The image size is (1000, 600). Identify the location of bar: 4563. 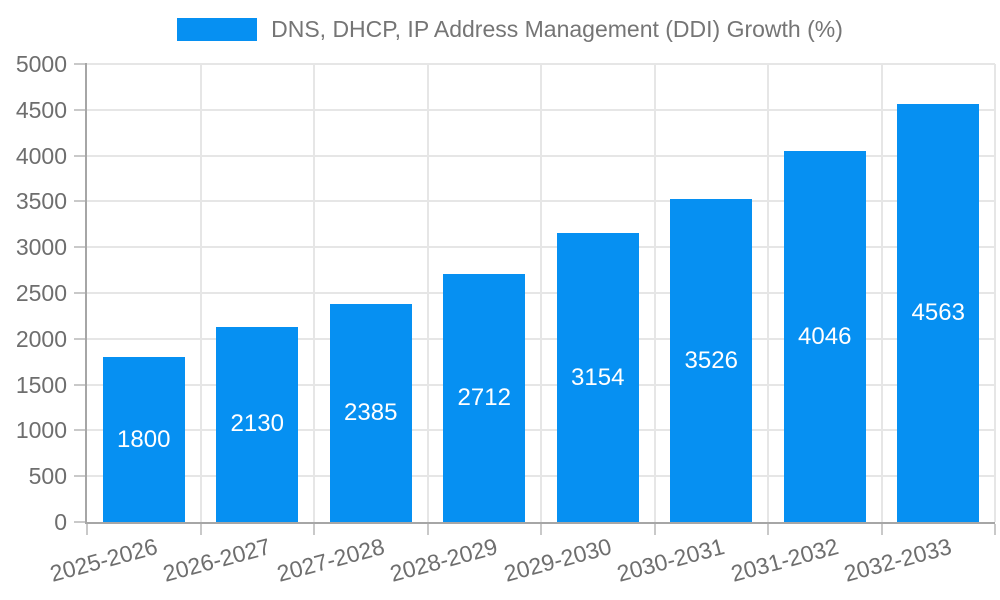
(938, 313).